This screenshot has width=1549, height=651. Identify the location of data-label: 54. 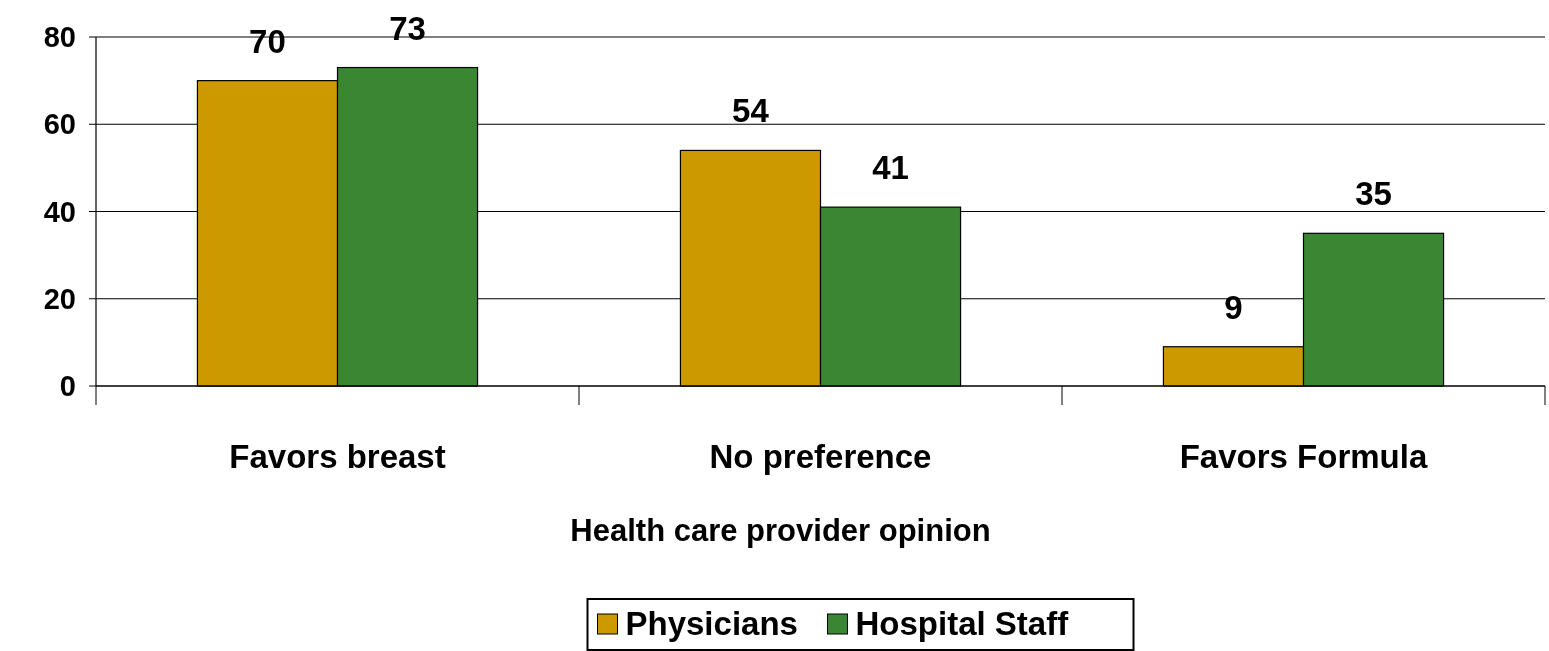
(751, 111).